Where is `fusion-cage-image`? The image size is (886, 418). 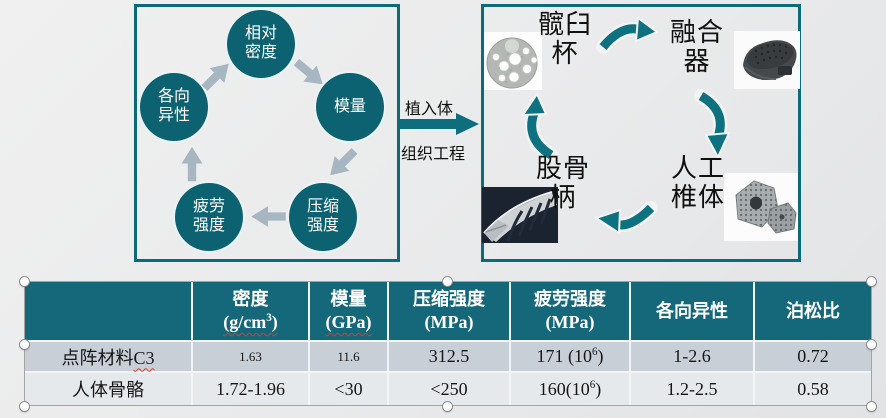
fusion-cage-image is located at coordinates (767, 60).